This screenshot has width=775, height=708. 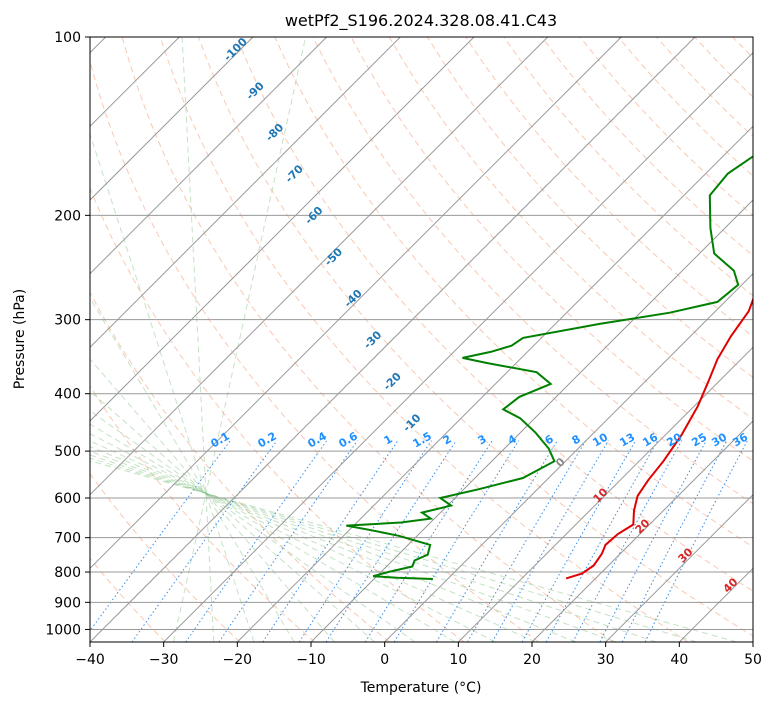 What do you see at coordinates (333, 256) in the screenshot?
I see `dry-adiabat-label: -50` at bounding box center [333, 256].